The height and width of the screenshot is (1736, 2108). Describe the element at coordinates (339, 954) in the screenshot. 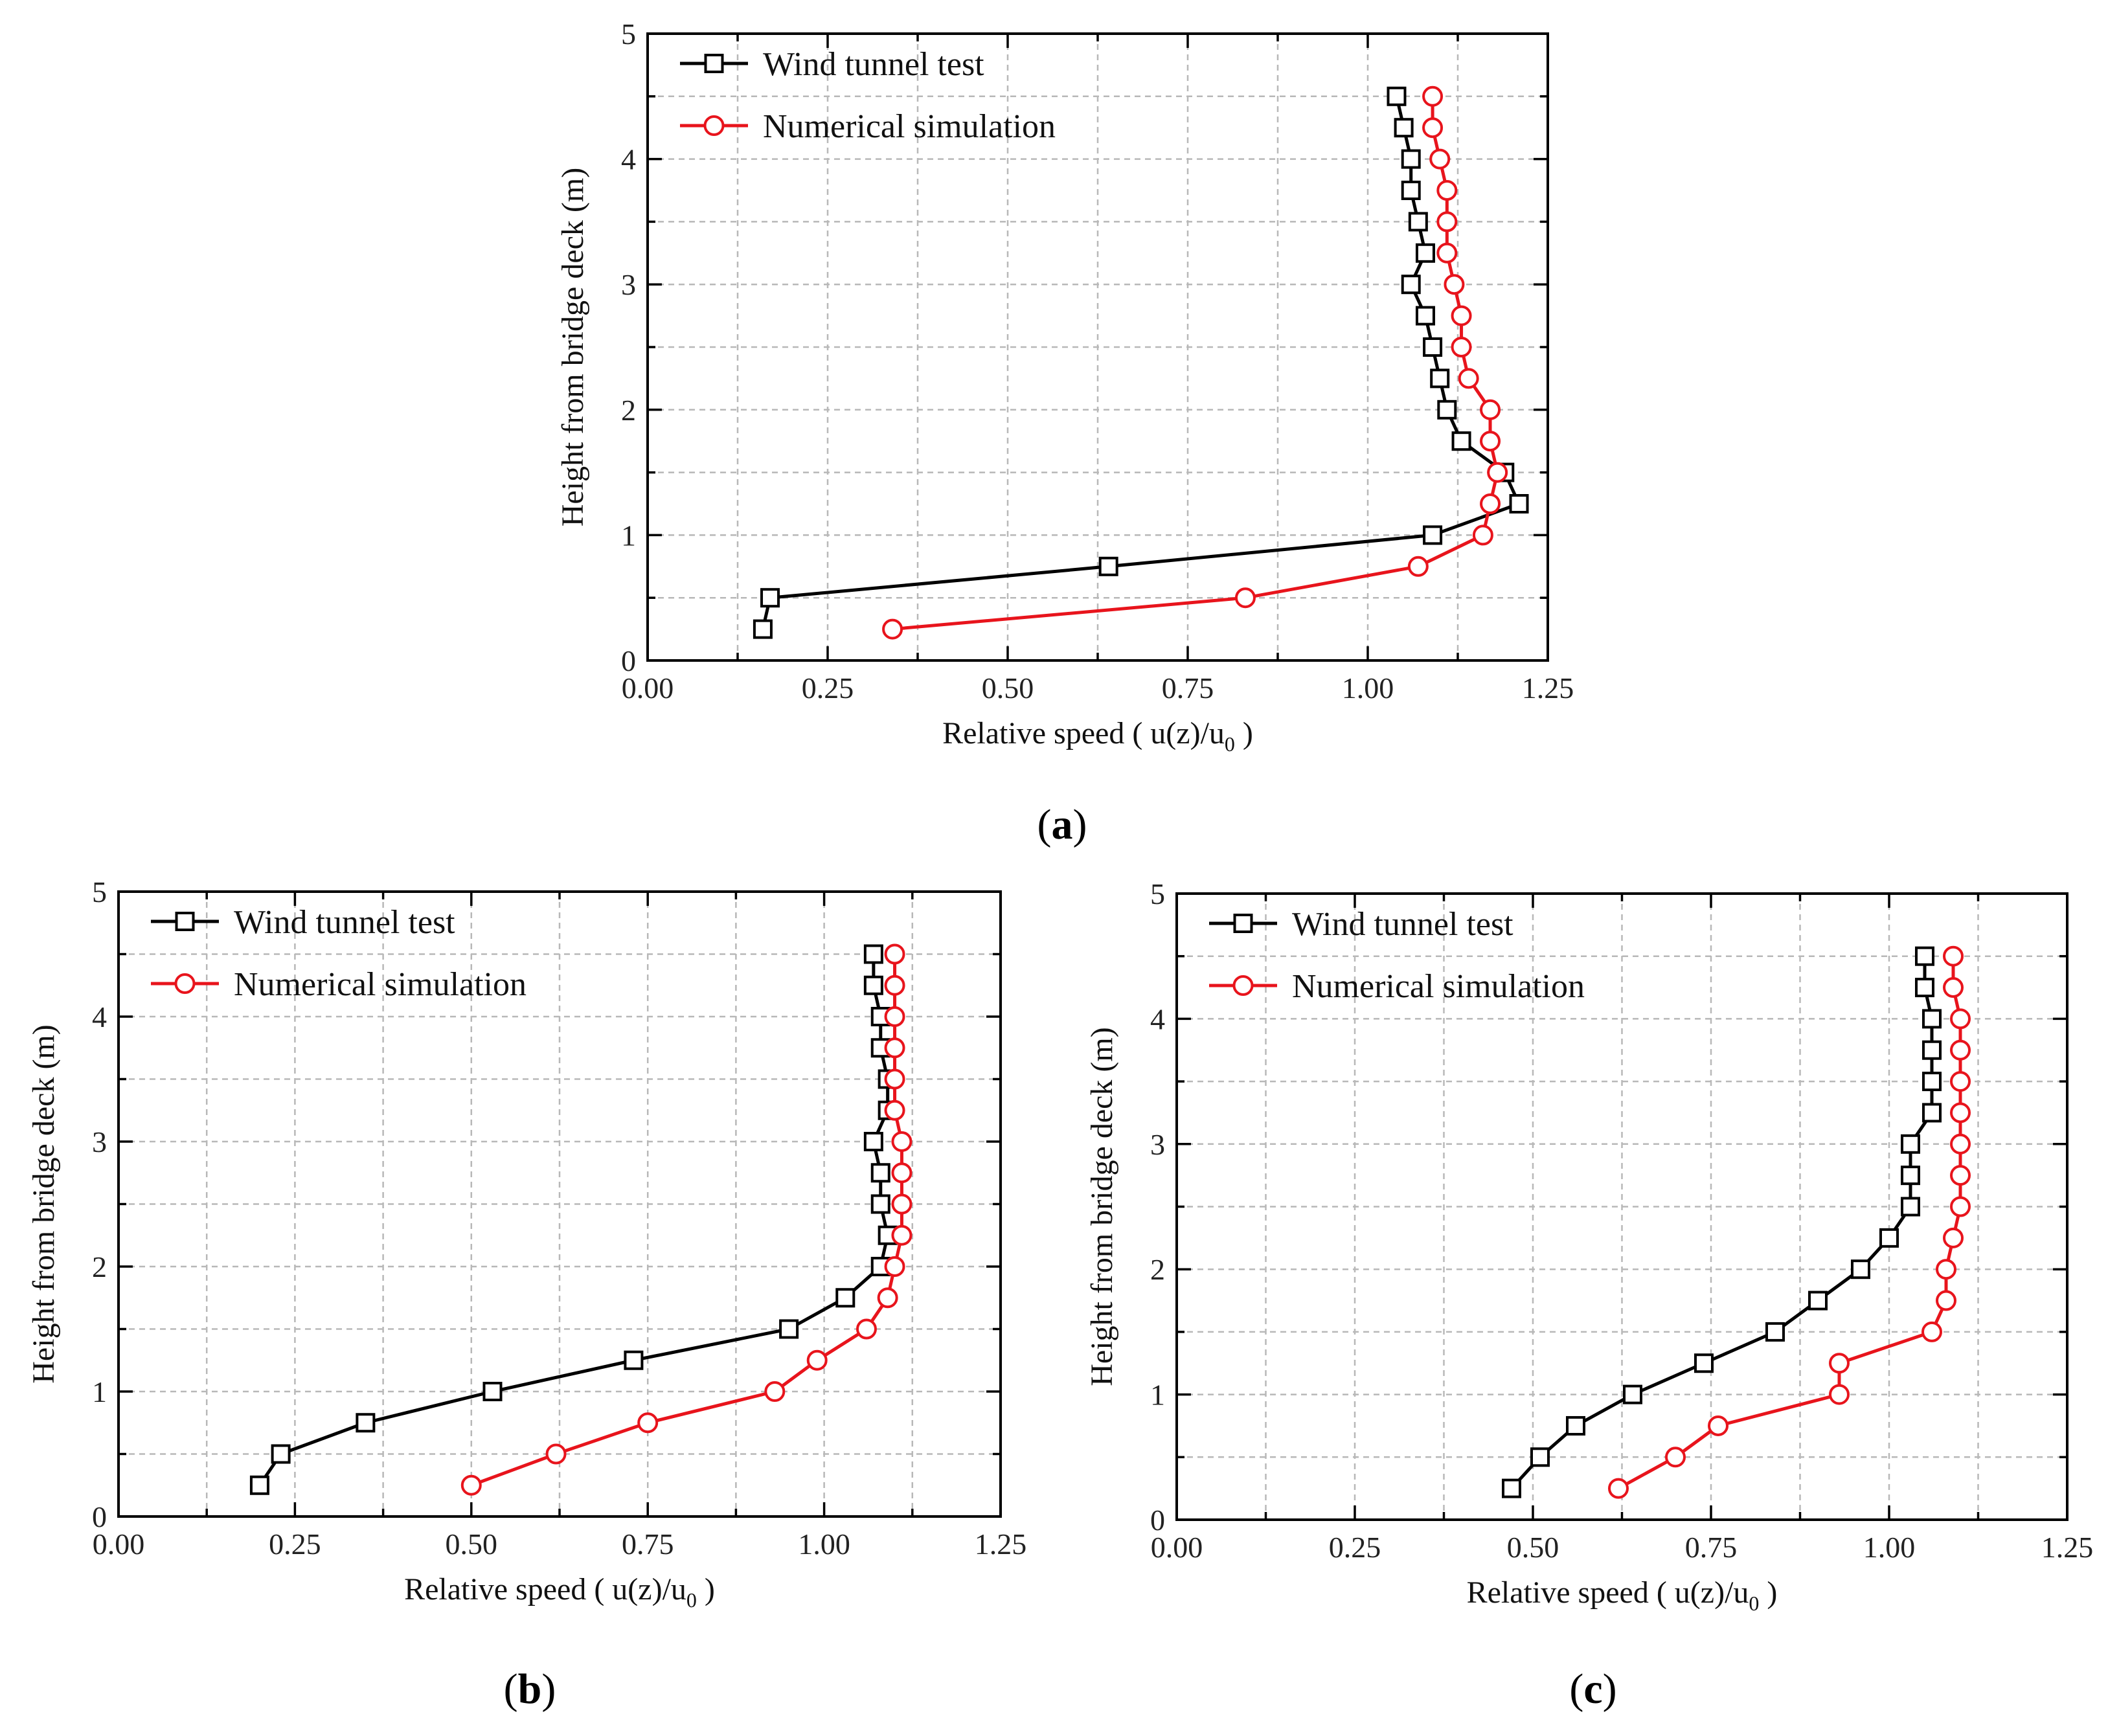

I see `legend: Wind tunnel test Numerical simulation` at that location.